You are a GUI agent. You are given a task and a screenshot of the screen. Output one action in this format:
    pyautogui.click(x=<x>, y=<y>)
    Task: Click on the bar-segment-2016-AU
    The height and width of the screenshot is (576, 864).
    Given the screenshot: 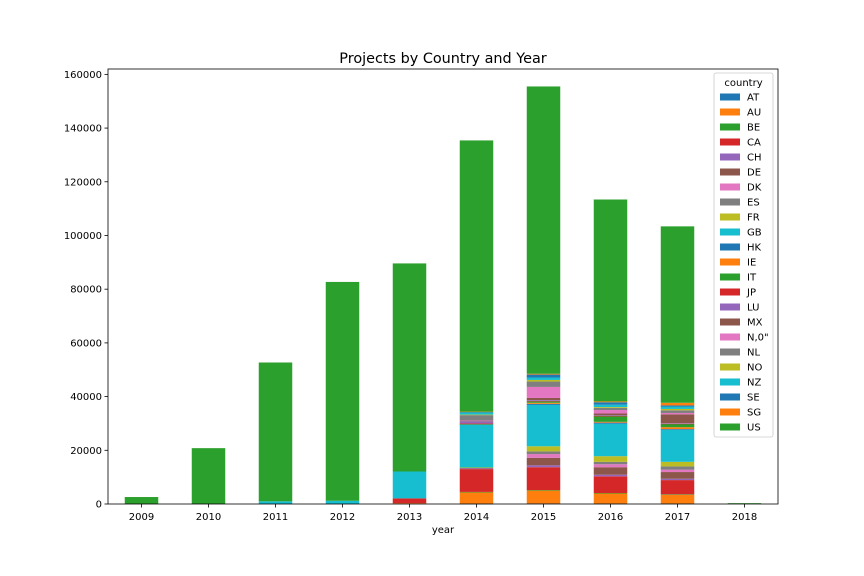 What is the action you would take?
    pyautogui.click(x=610, y=498)
    